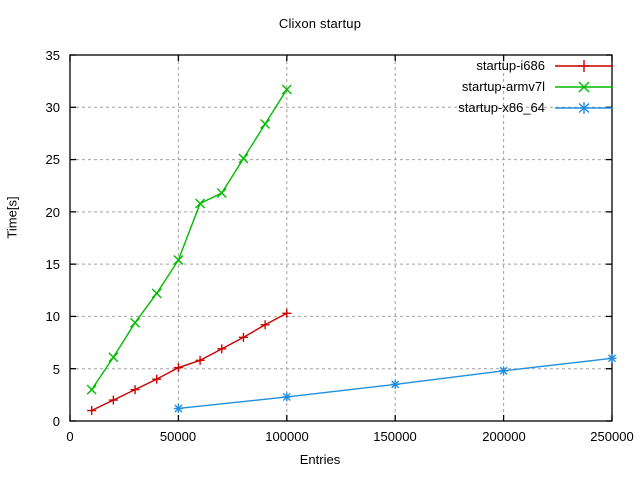  I want to click on legend-item-startup-i686: startup-i686, so click(507, 65).